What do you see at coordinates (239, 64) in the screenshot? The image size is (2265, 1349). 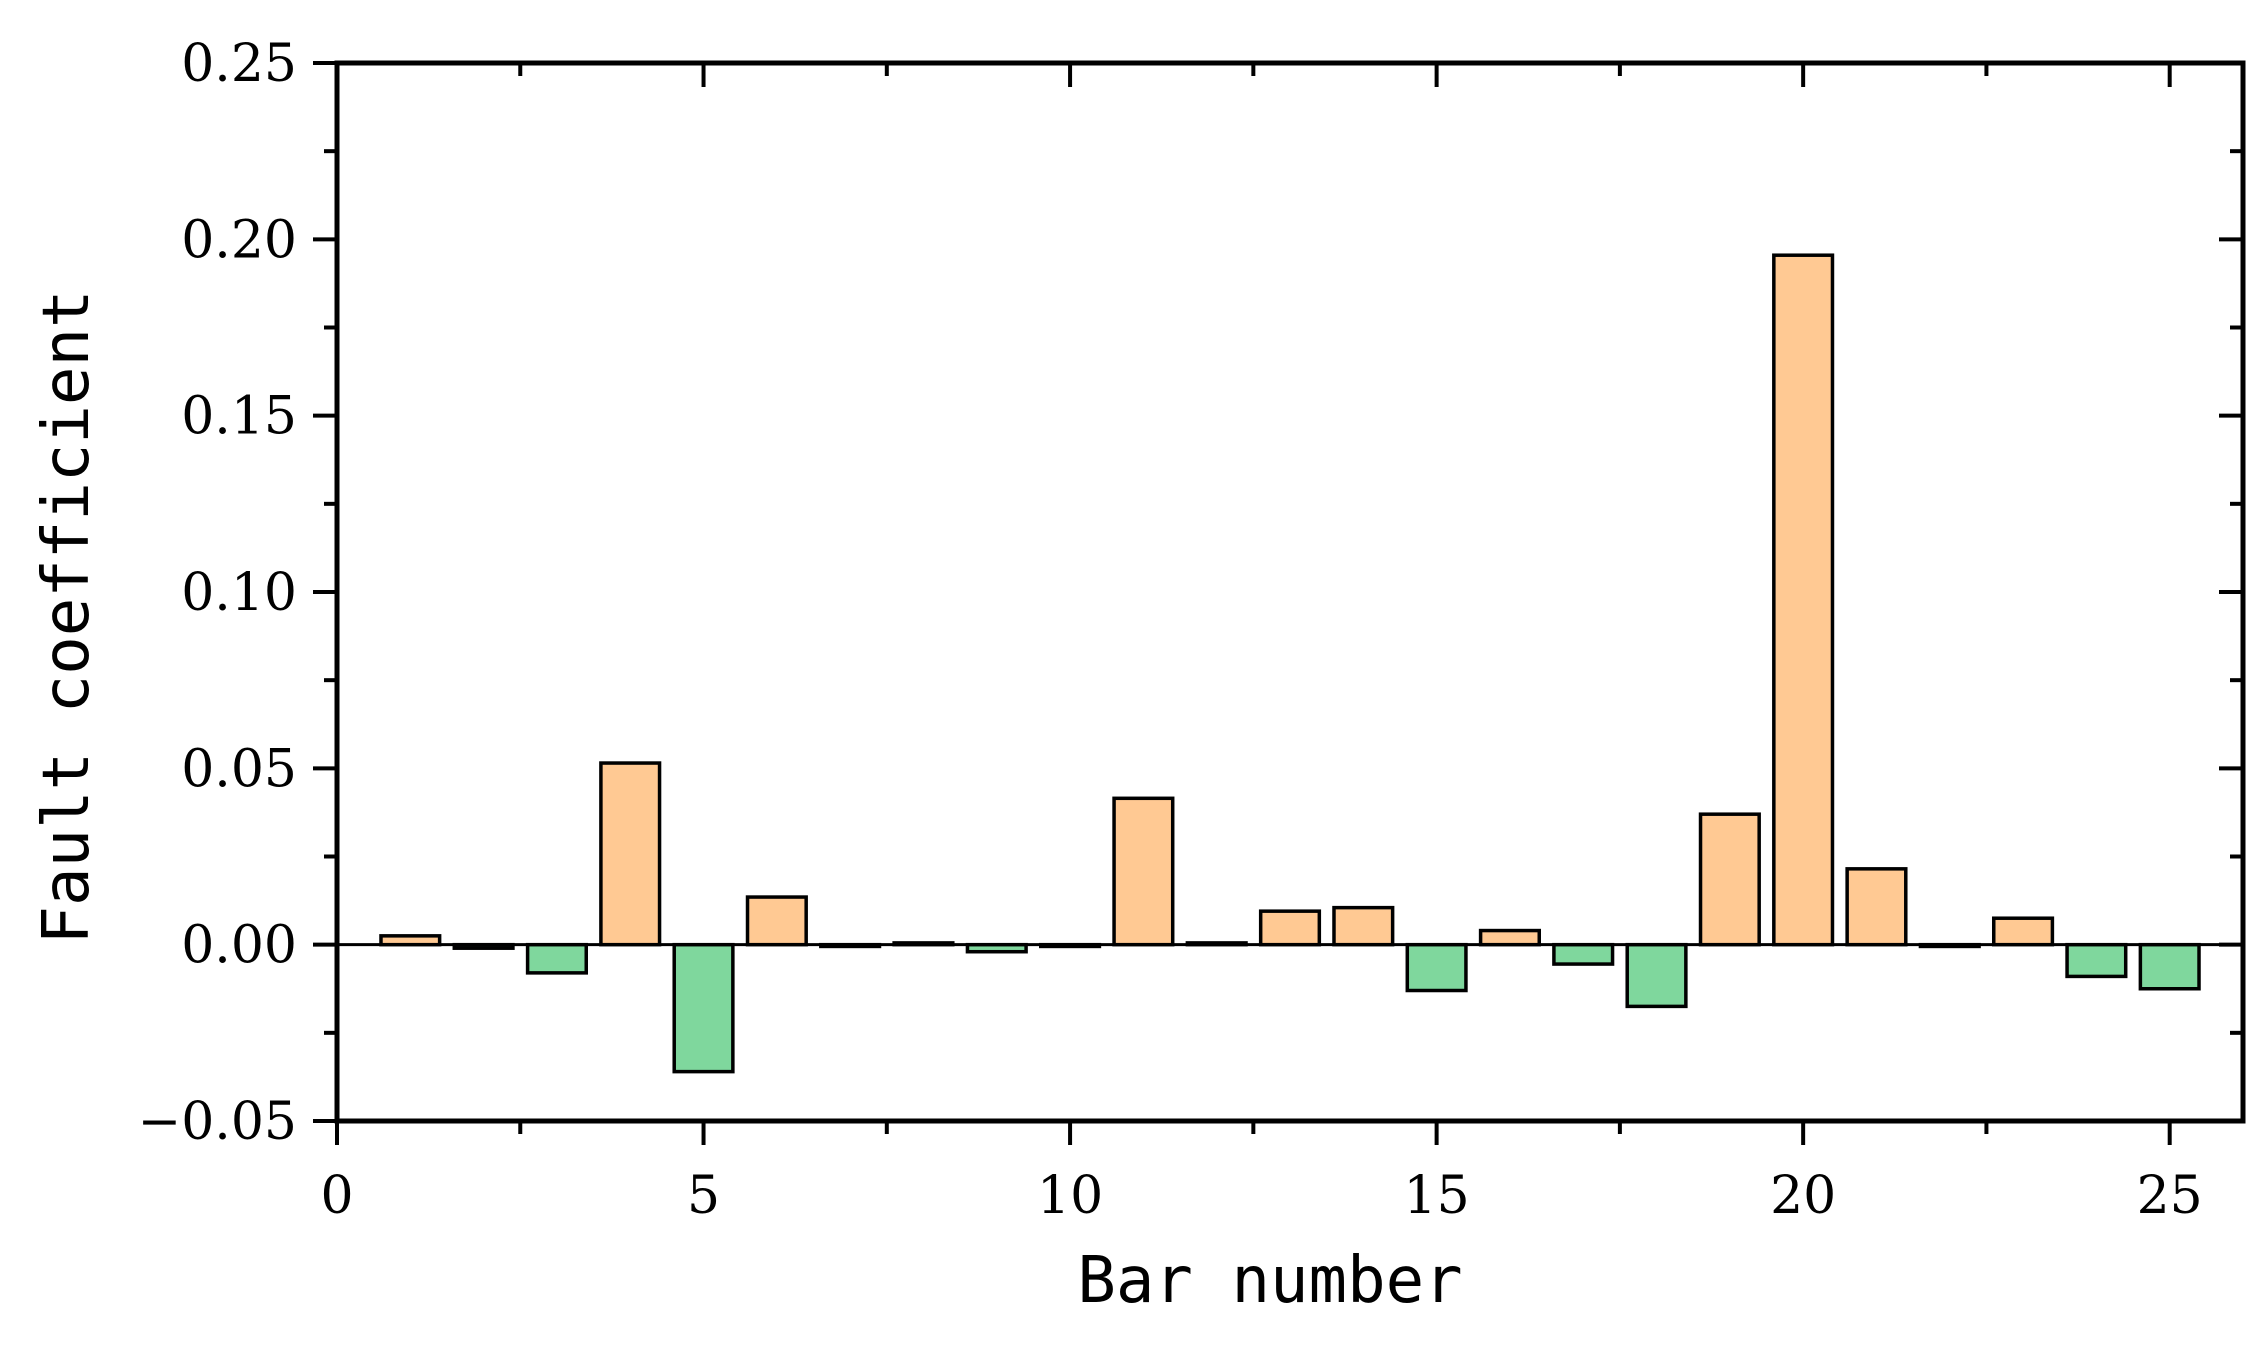 I see `y-tick-label: 0.25` at bounding box center [239, 64].